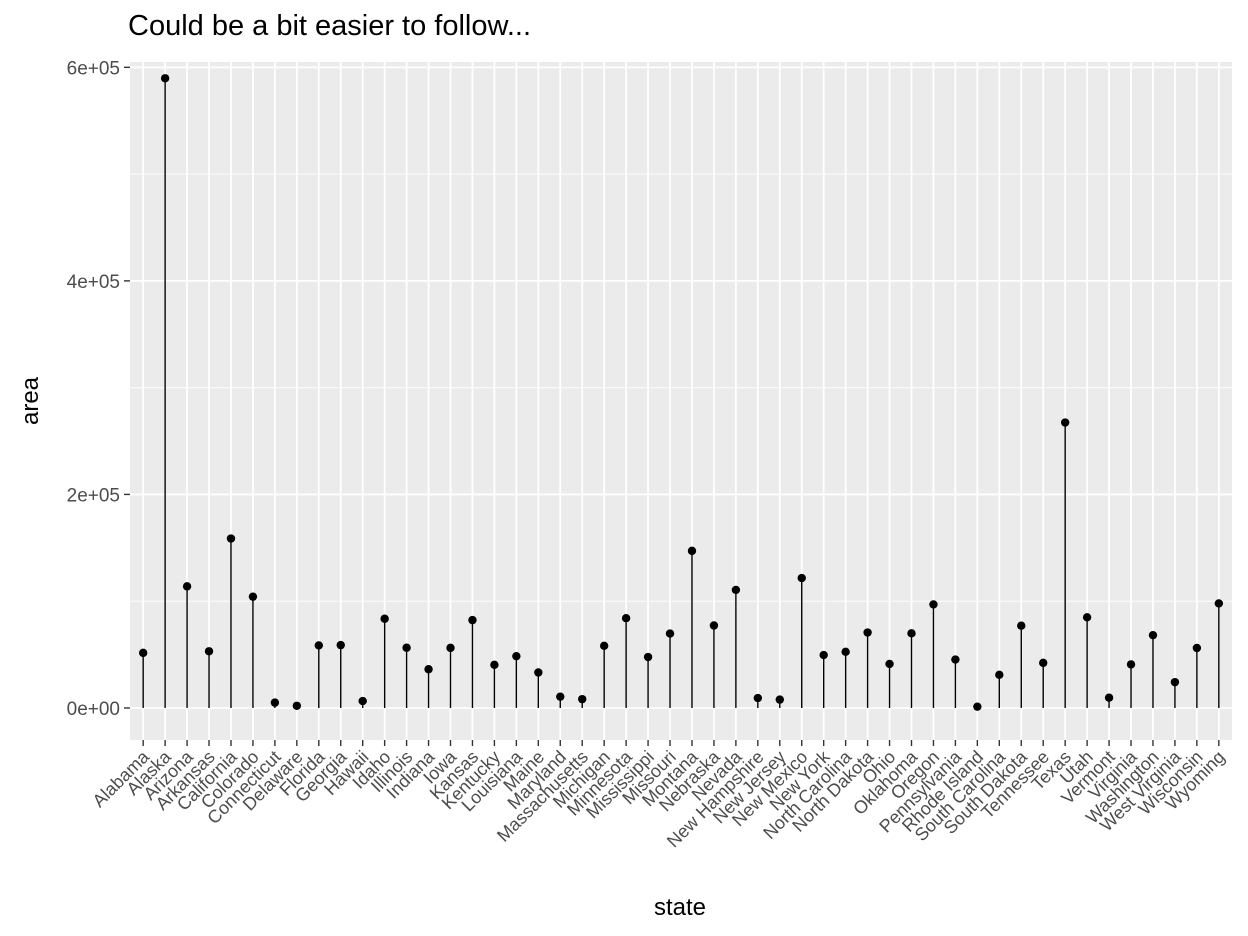  I want to click on point-georgia, so click(340, 645).